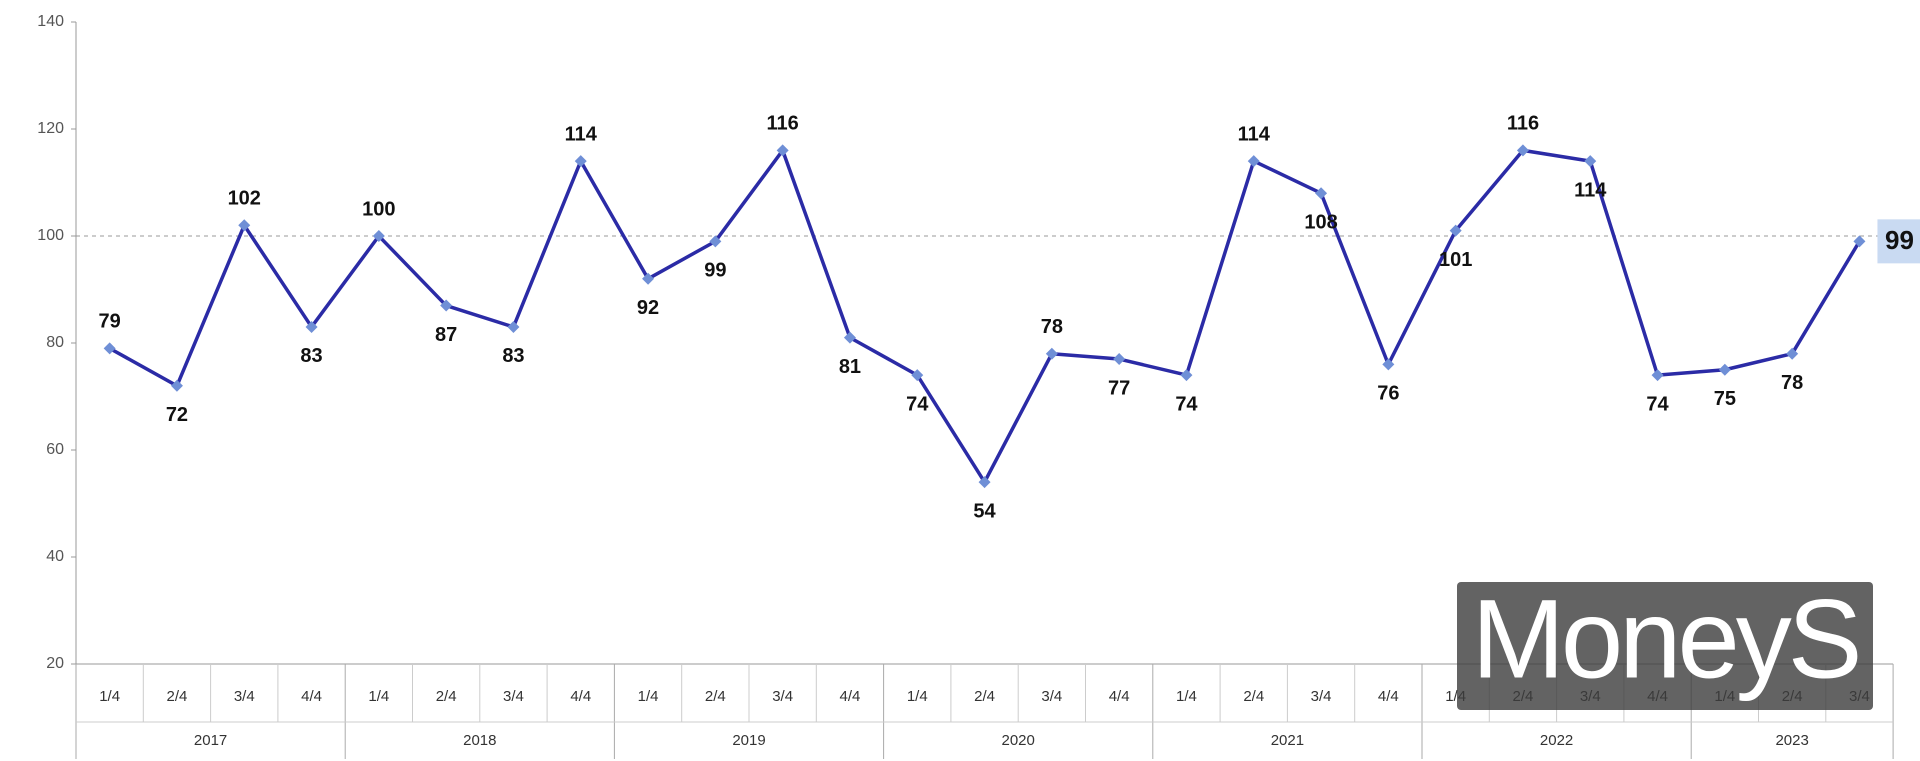 The height and width of the screenshot is (761, 1920). Describe the element at coordinates (55, 342) in the screenshot. I see `y-tick-label: 80` at that location.